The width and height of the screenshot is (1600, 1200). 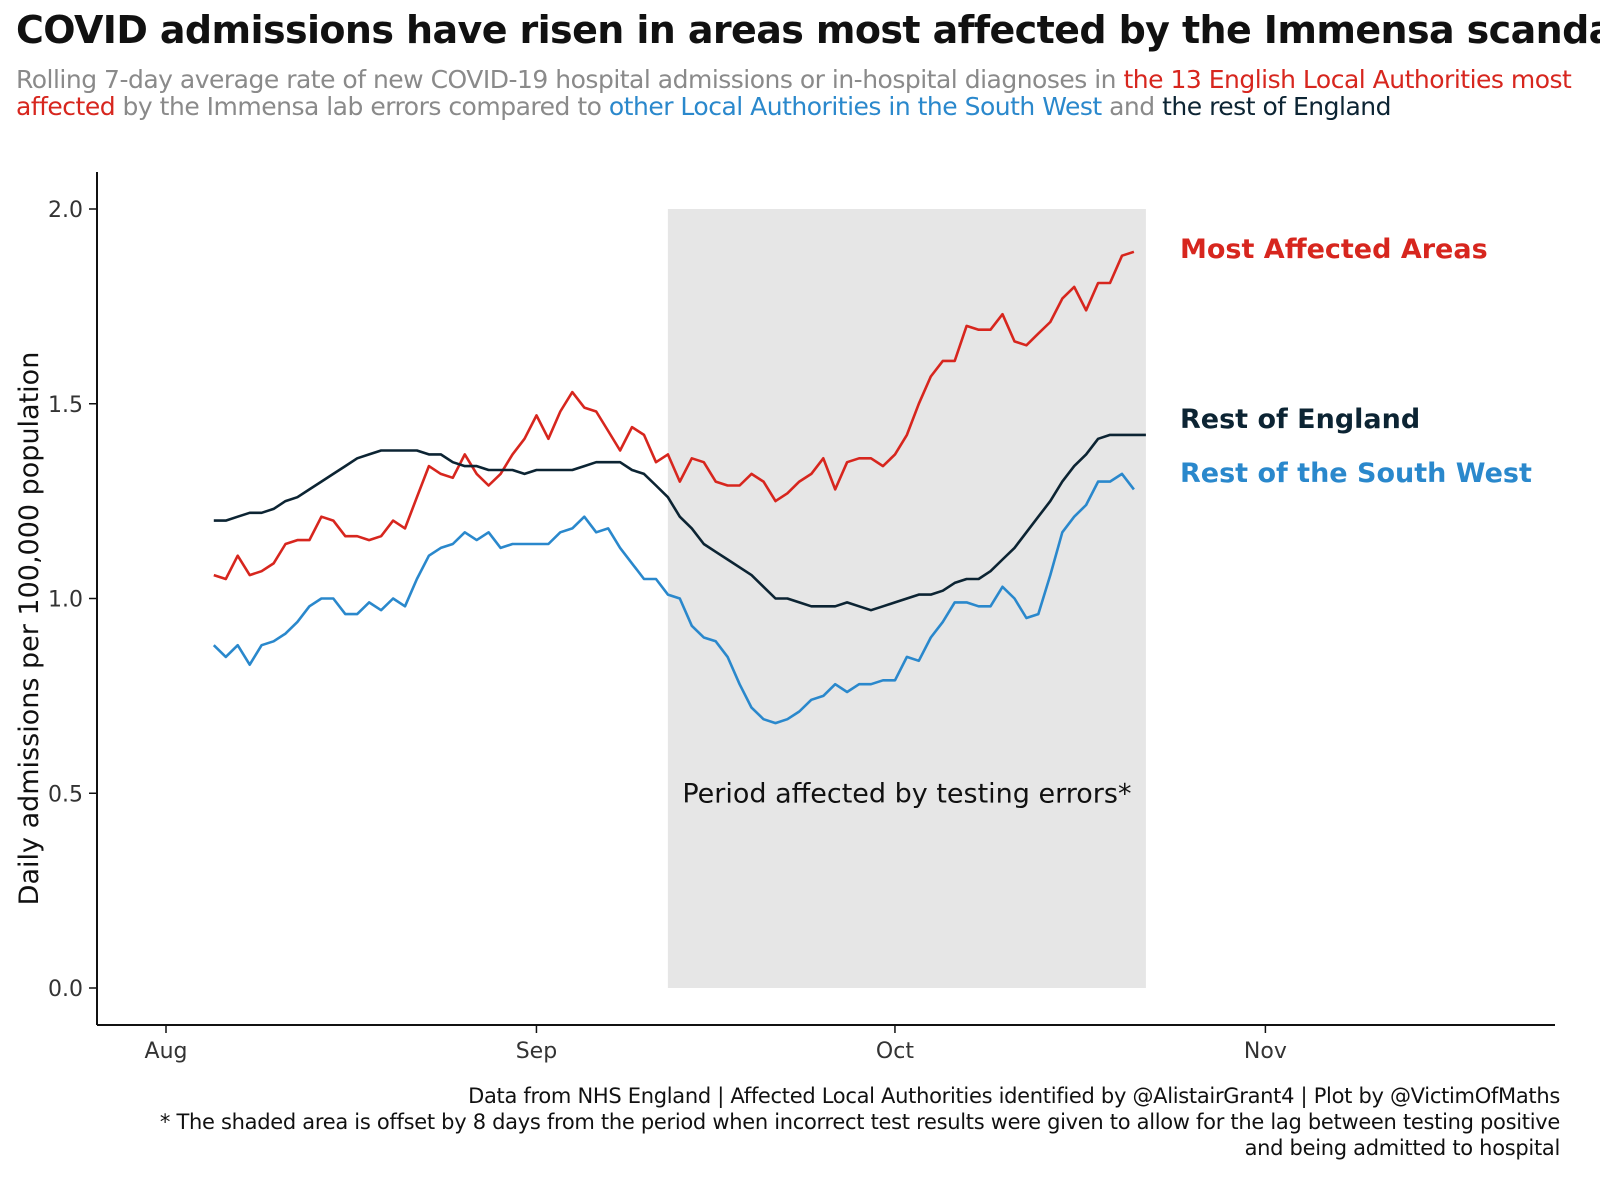 What do you see at coordinates (65, 989) in the screenshot?
I see `y-tick-label: 0.0` at bounding box center [65, 989].